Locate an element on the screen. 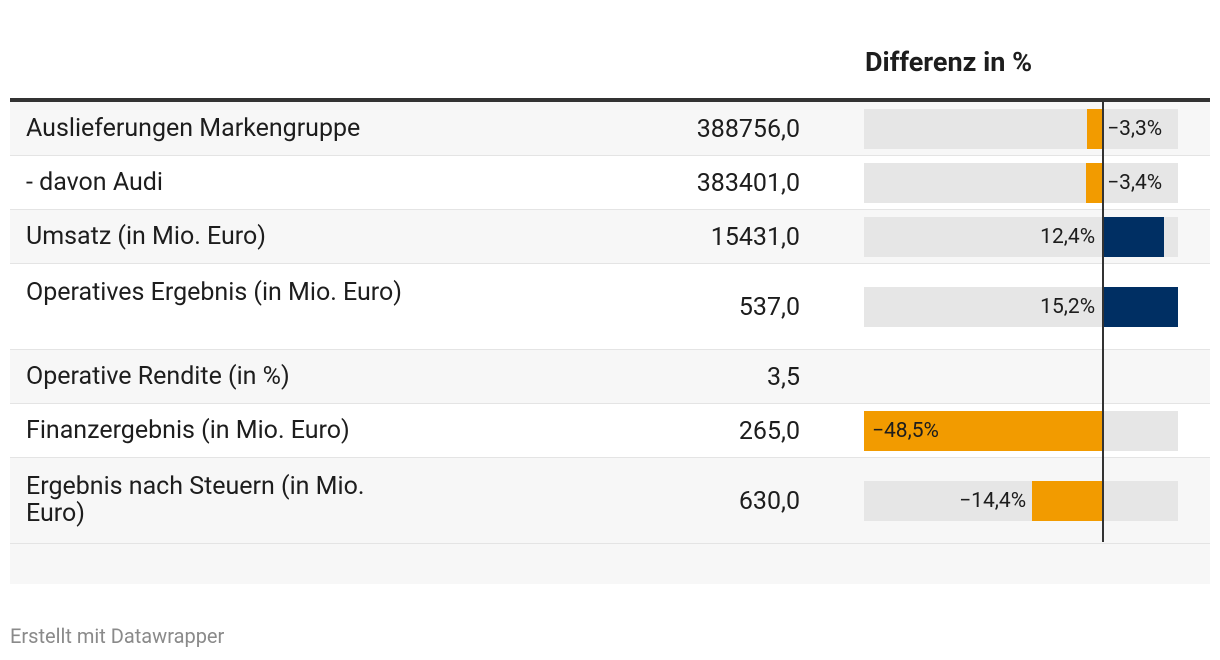  row-value: 537,0 is located at coordinates (769, 307).